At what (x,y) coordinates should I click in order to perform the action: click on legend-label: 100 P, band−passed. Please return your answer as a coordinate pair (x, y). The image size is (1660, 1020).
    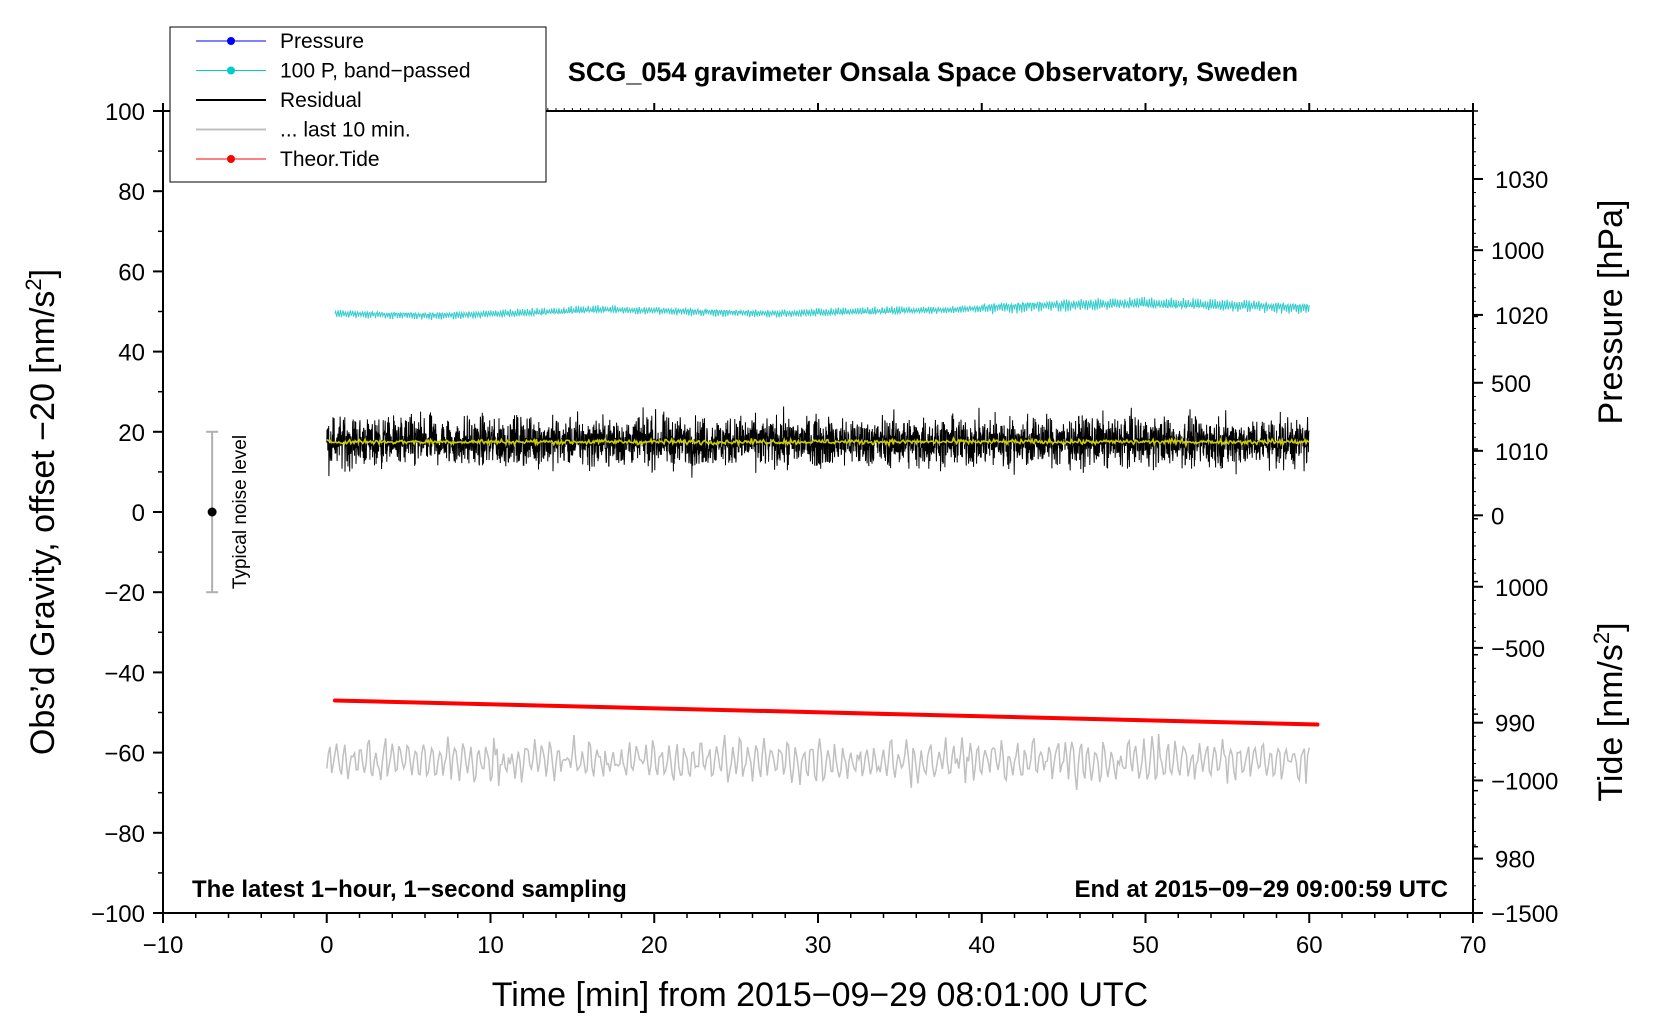
    Looking at the image, I should click on (375, 71).